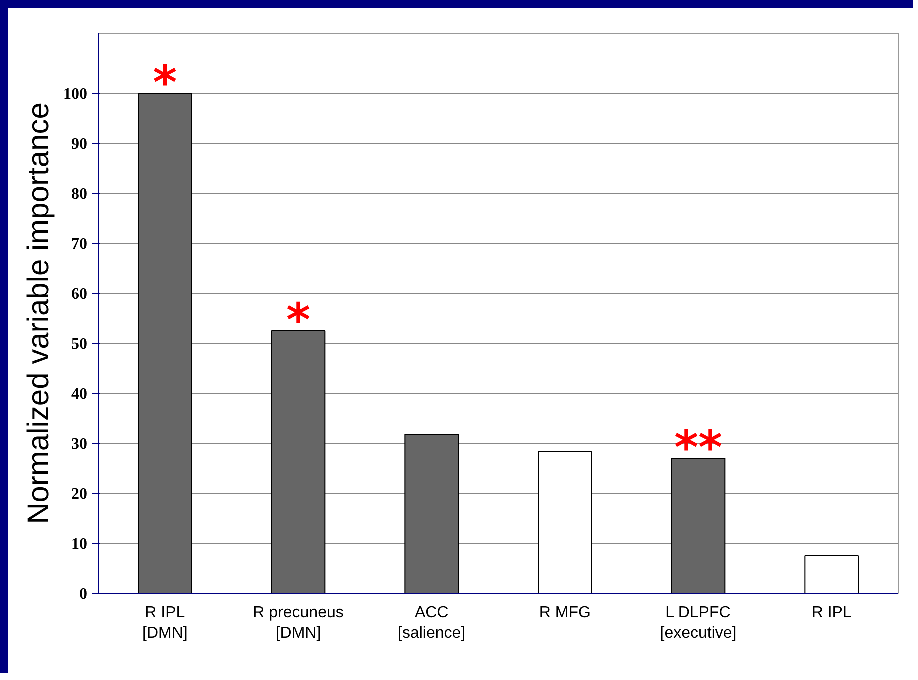 The height and width of the screenshot is (680, 918). Describe the element at coordinates (698, 623) in the screenshot. I see `x-tick-label: L DLPFC [executive]` at that location.